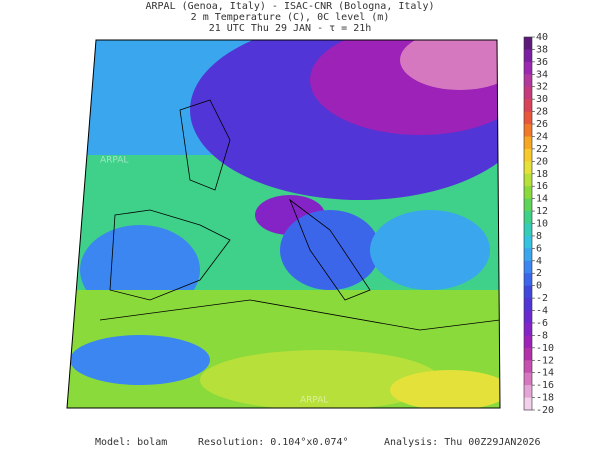  What do you see at coordinates (539, 273) in the screenshot?
I see `colorbar-tick-label: 2` at bounding box center [539, 273].